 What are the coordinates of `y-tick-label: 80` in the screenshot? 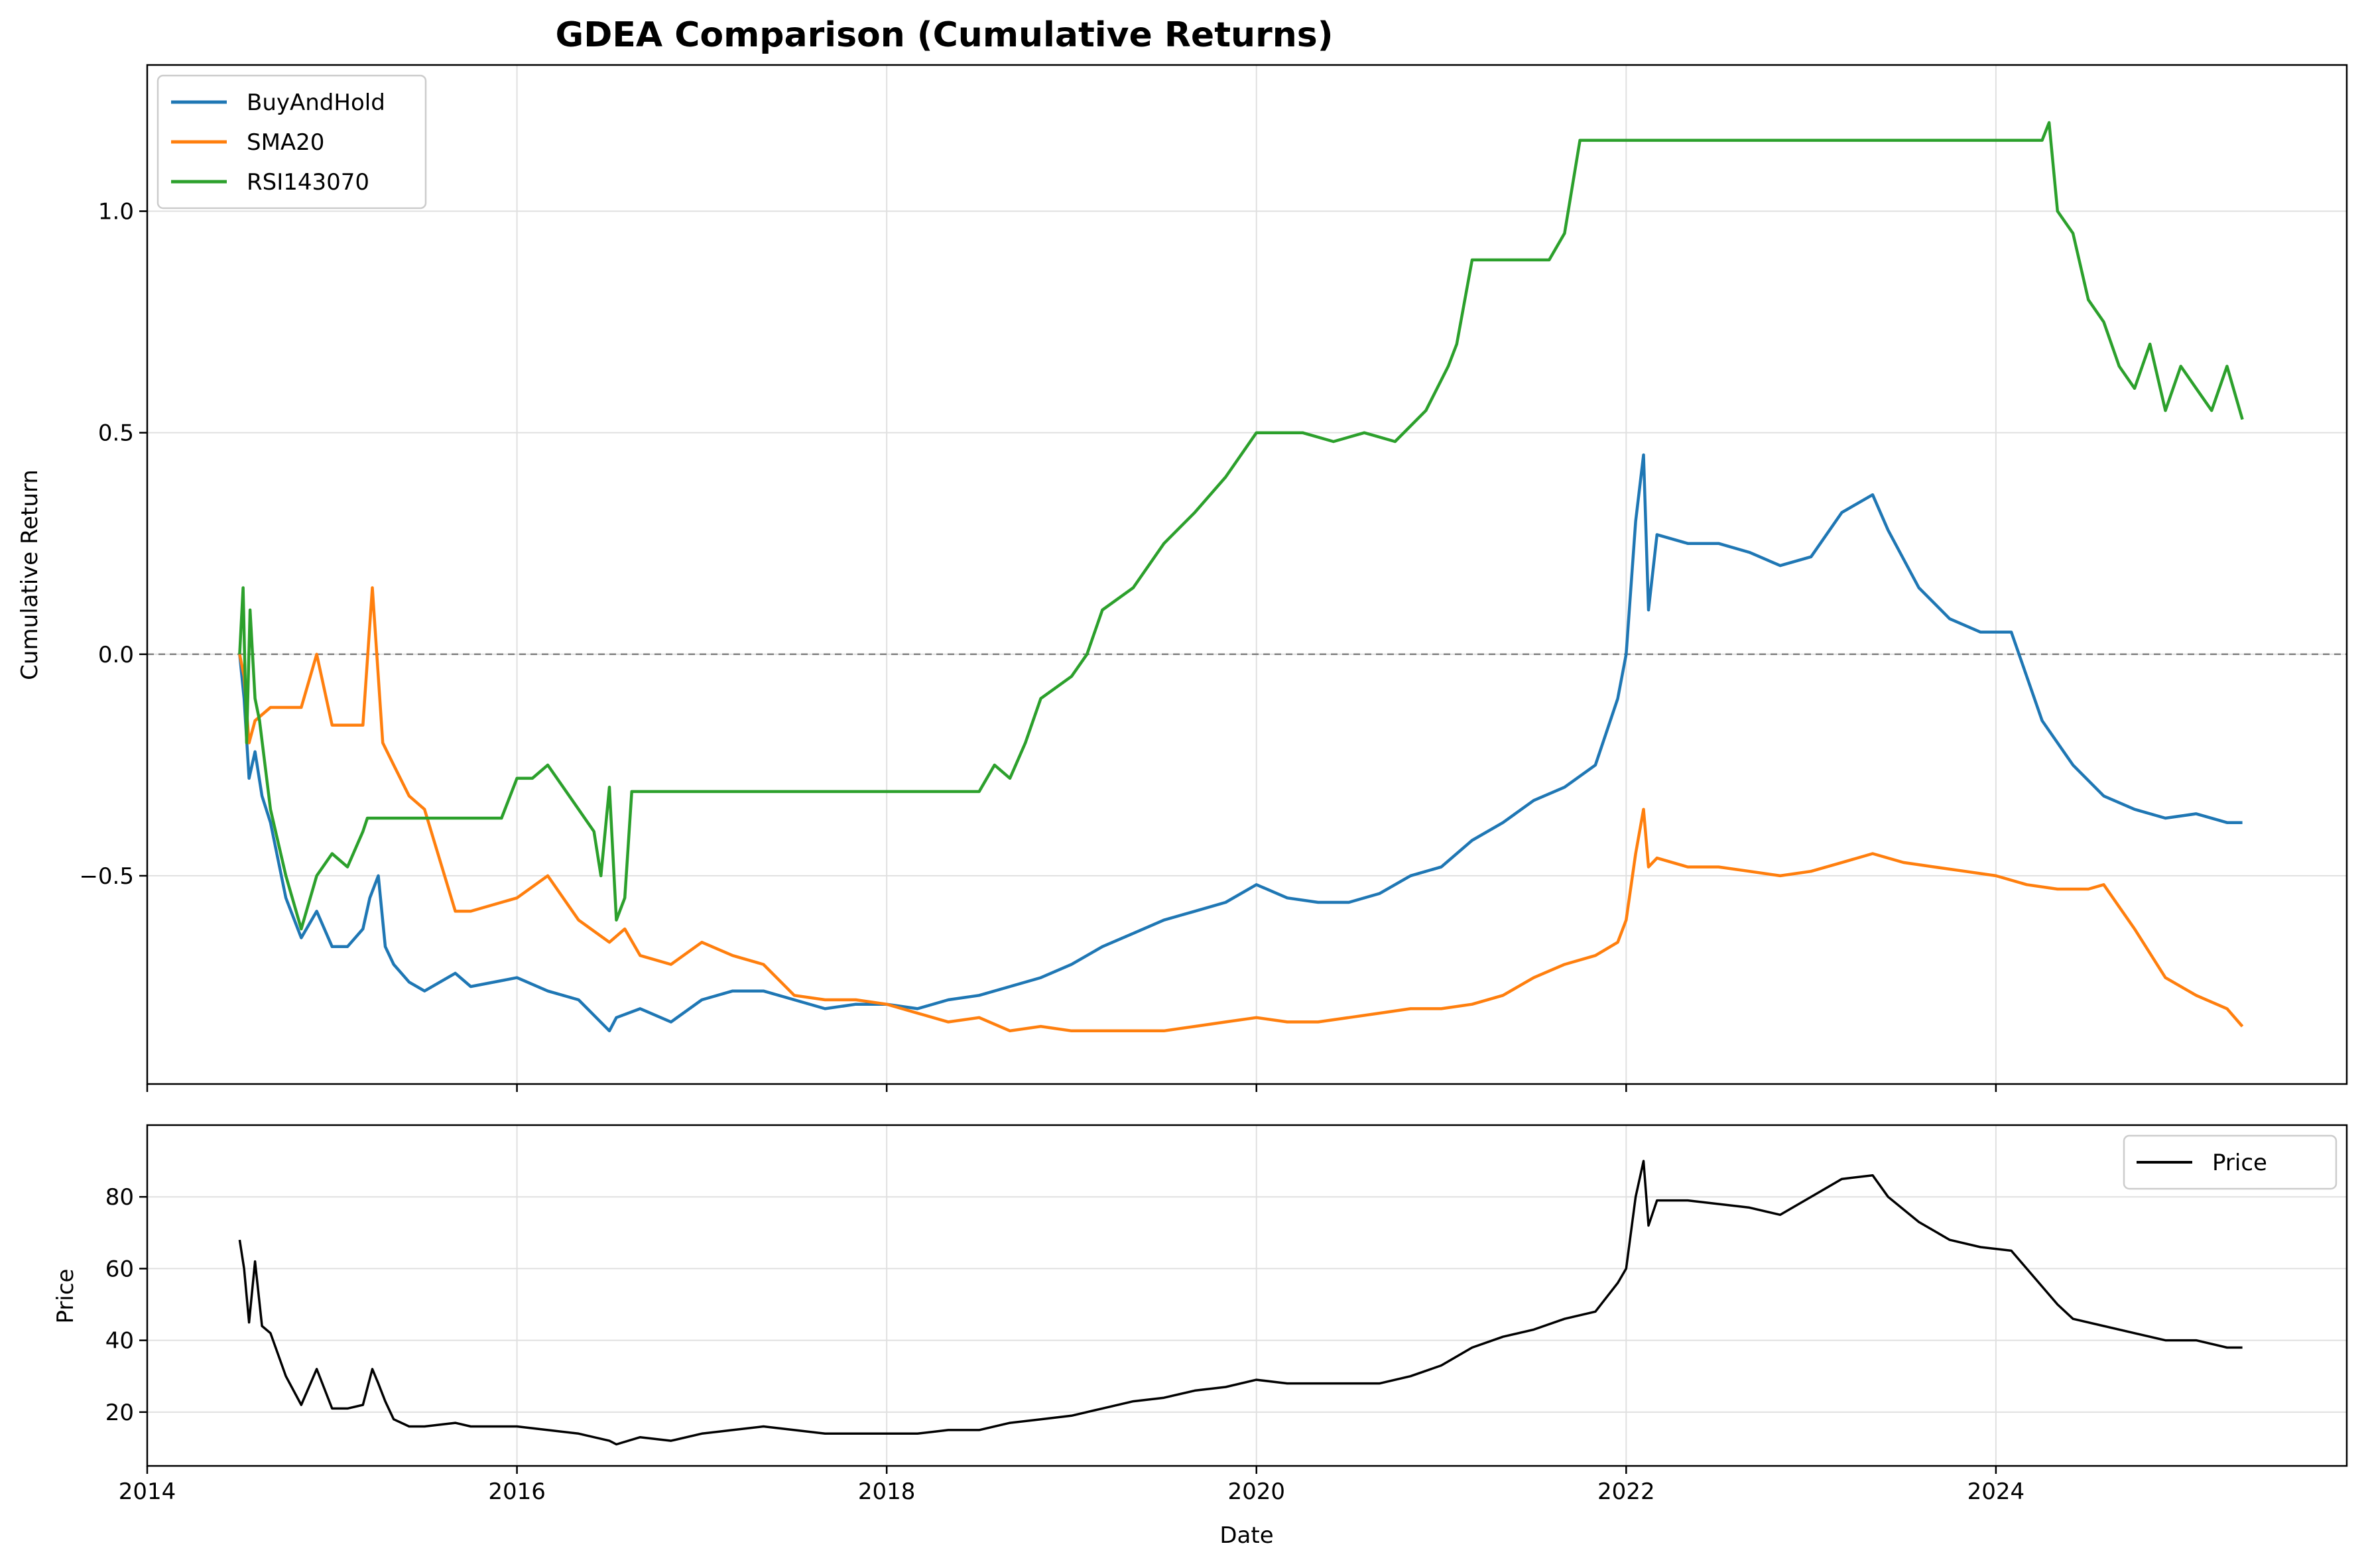 It's located at (119, 1197).